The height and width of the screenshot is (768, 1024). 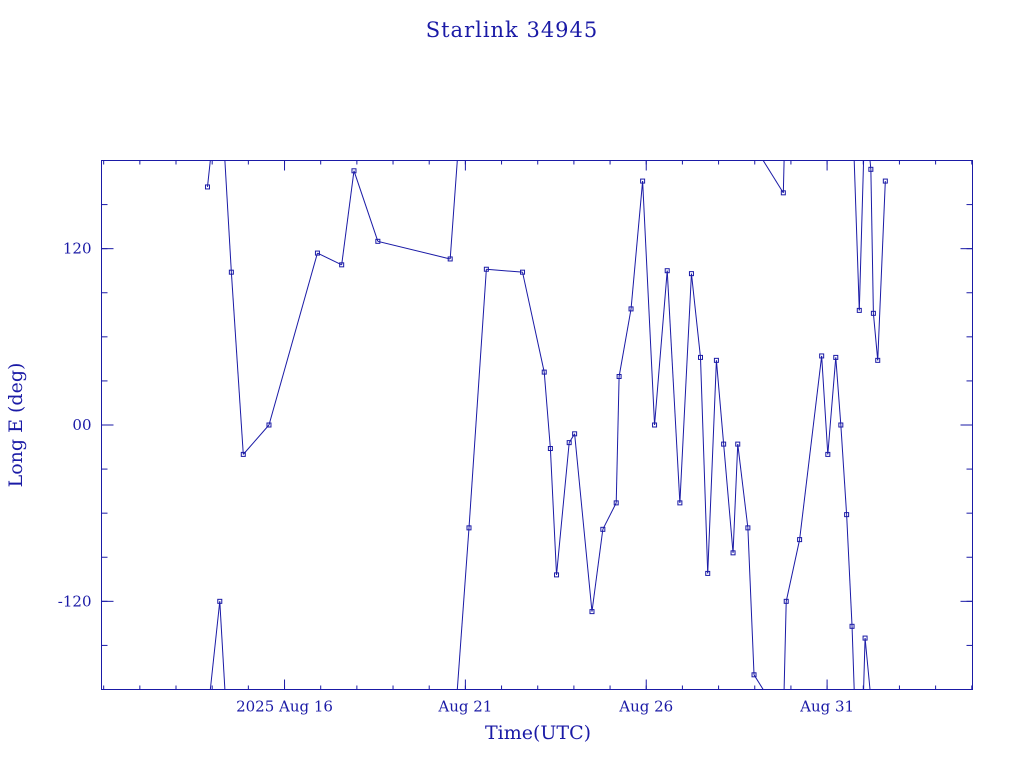 What do you see at coordinates (77, 249) in the screenshot?
I see `y-tick-label: 120` at bounding box center [77, 249].